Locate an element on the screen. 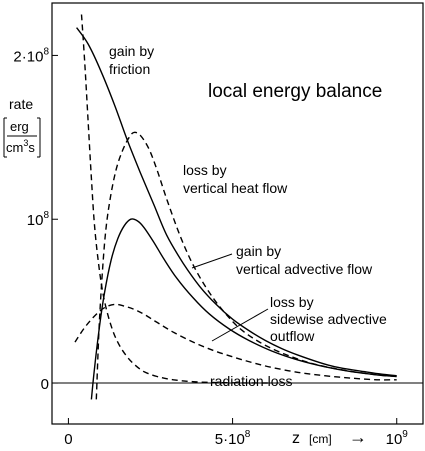 This screenshot has width=425, height=451. x-tick-label: 5·10⁸ is located at coordinates (233, 438).